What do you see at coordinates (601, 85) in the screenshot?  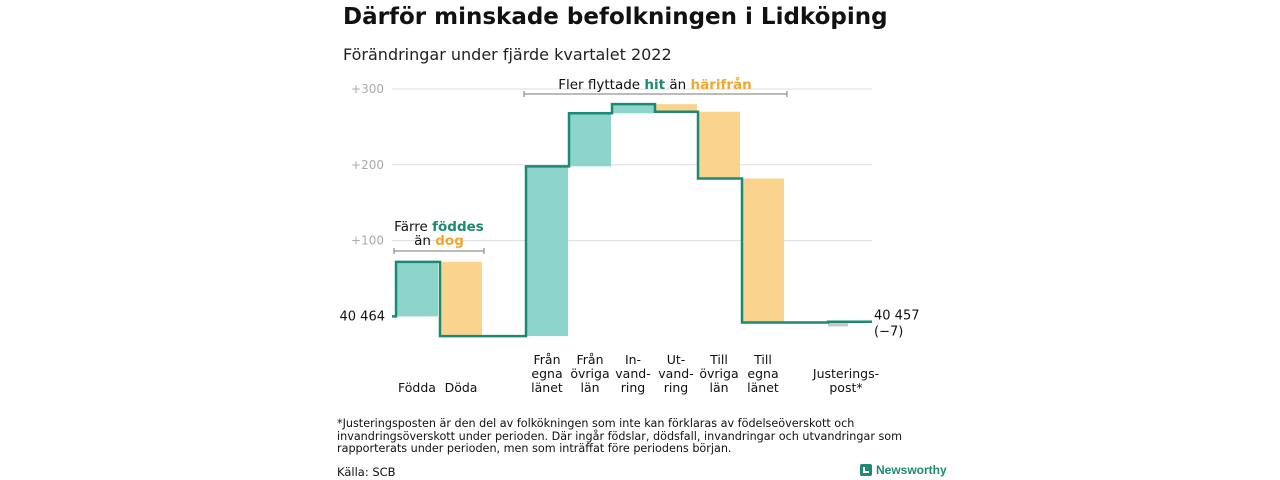 I see `annotation-migration-part: Fler flyttade` at bounding box center [601, 85].